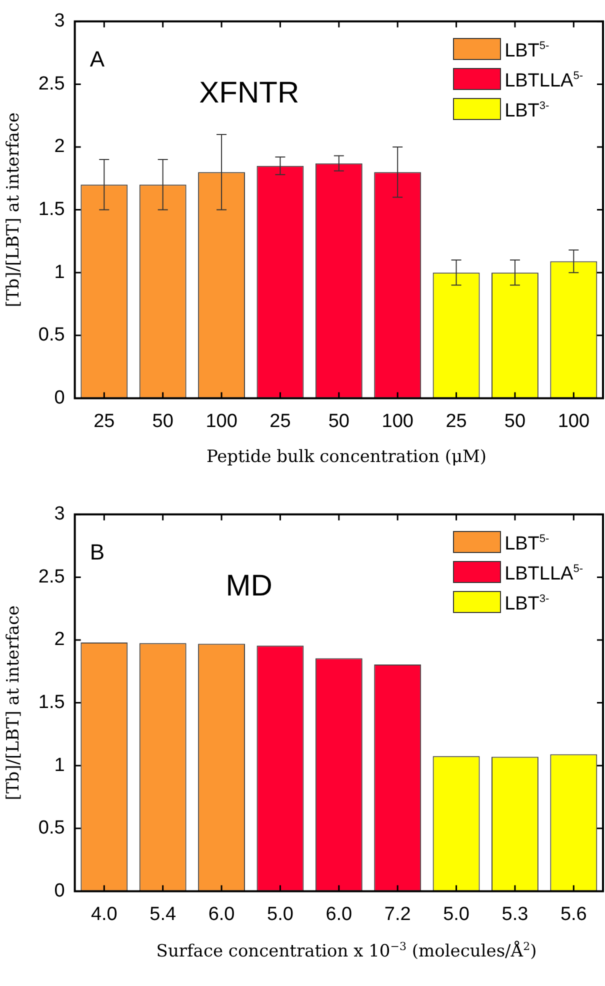 The image size is (605, 986). Describe the element at coordinates (515, 914) in the screenshot. I see `x-tick-label: 5.3` at that location.